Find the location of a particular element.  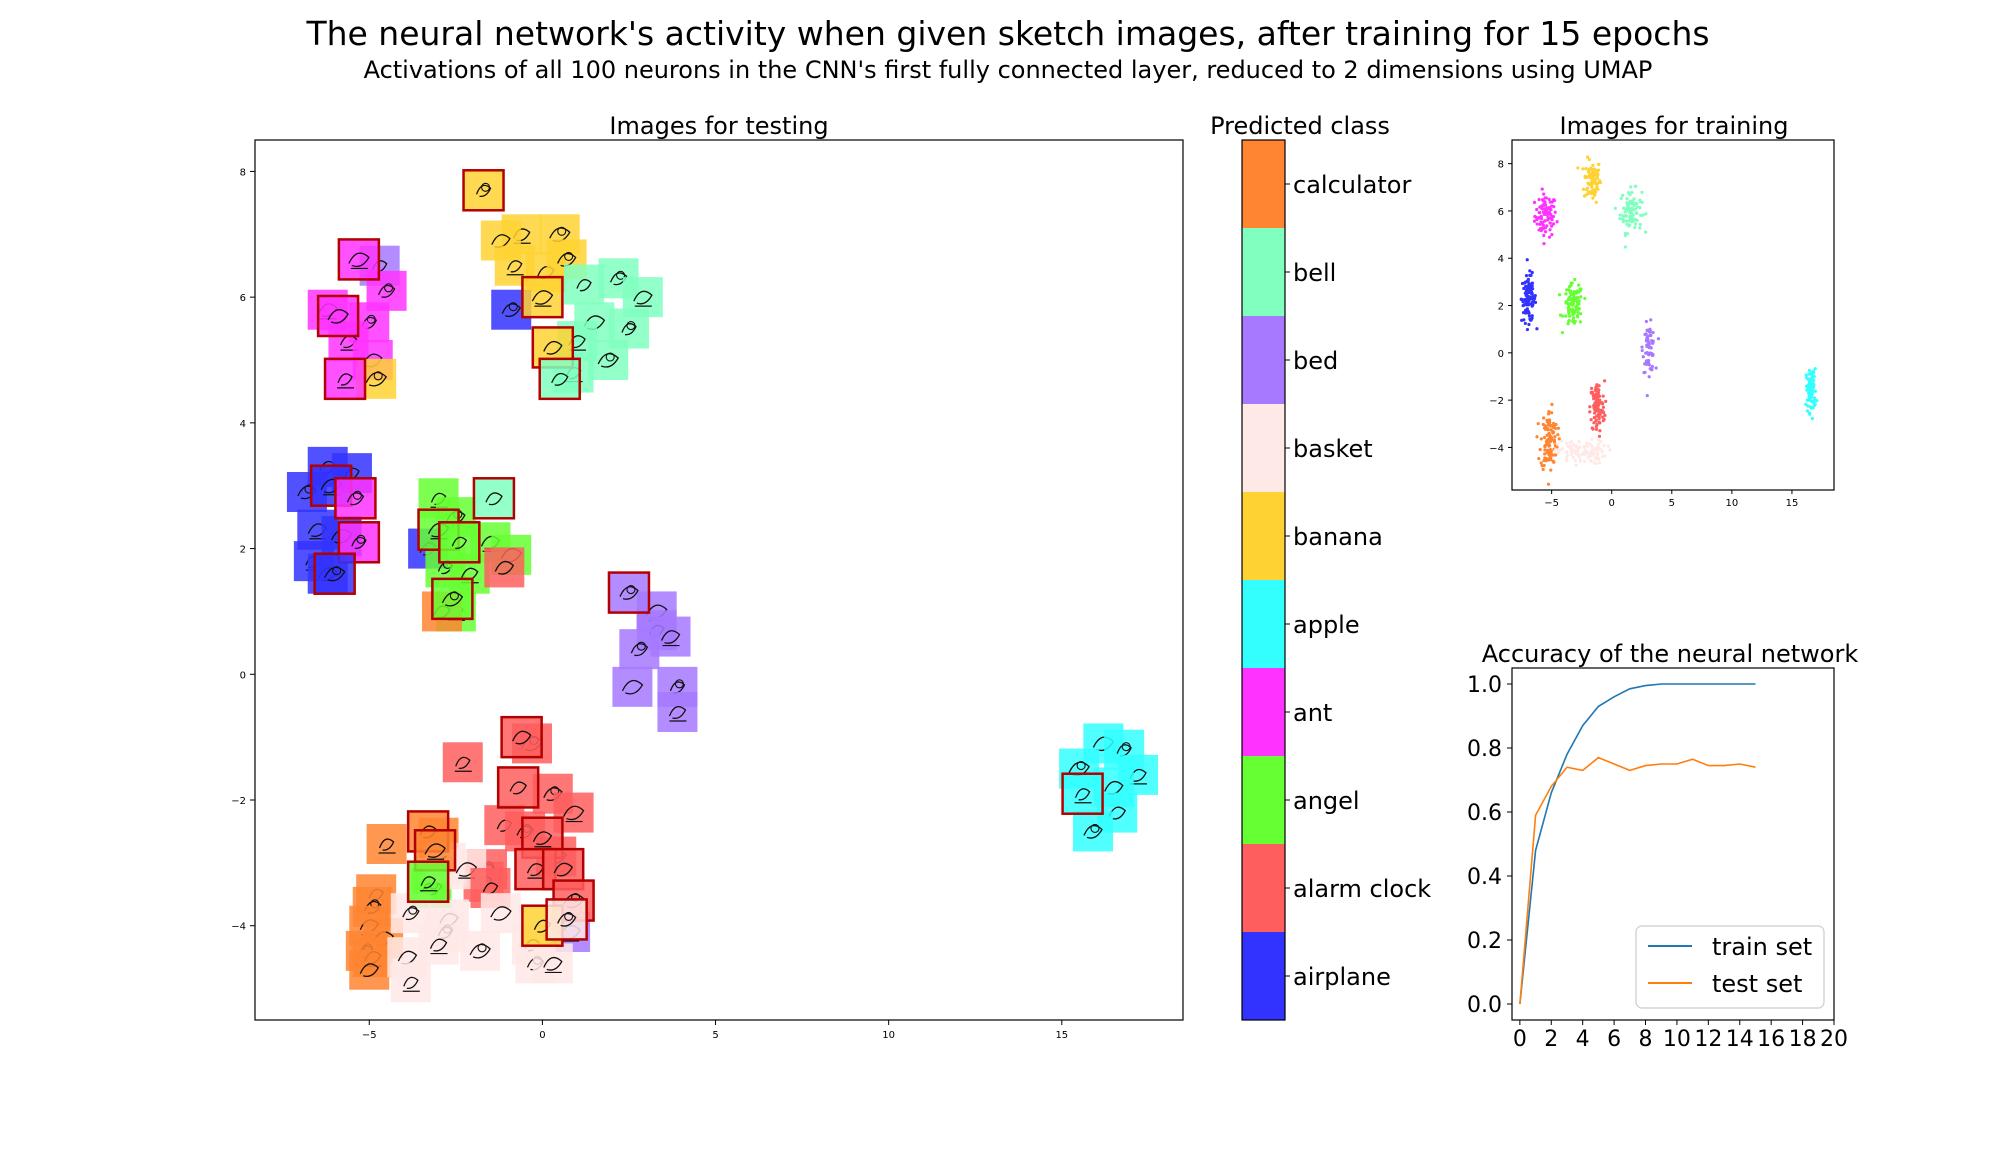

x-tick-label: 0 is located at coordinates (1612, 503).